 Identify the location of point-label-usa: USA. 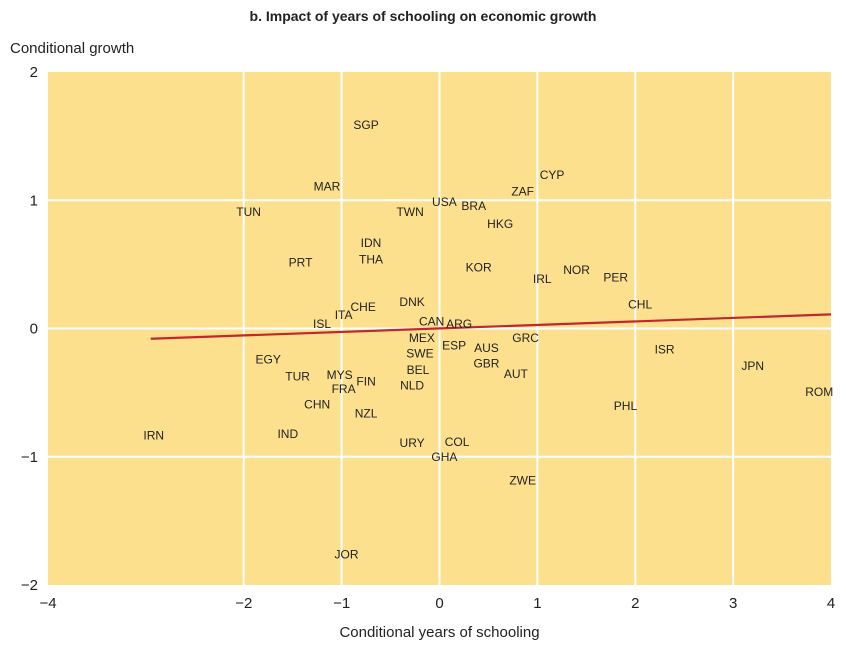
(444, 202).